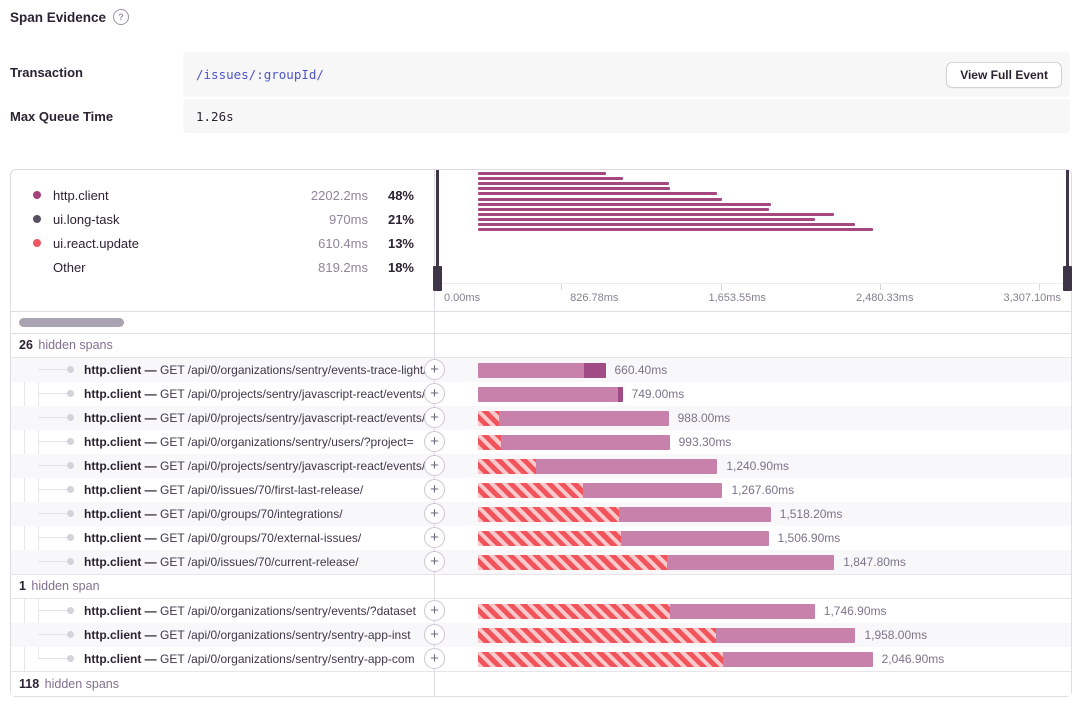 The height and width of the screenshot is (706, 1083). What do you see at coordinates (548, 514) in the screenshot?
I see `react-update-hatch-overlay` at bounding box center [548, 514].